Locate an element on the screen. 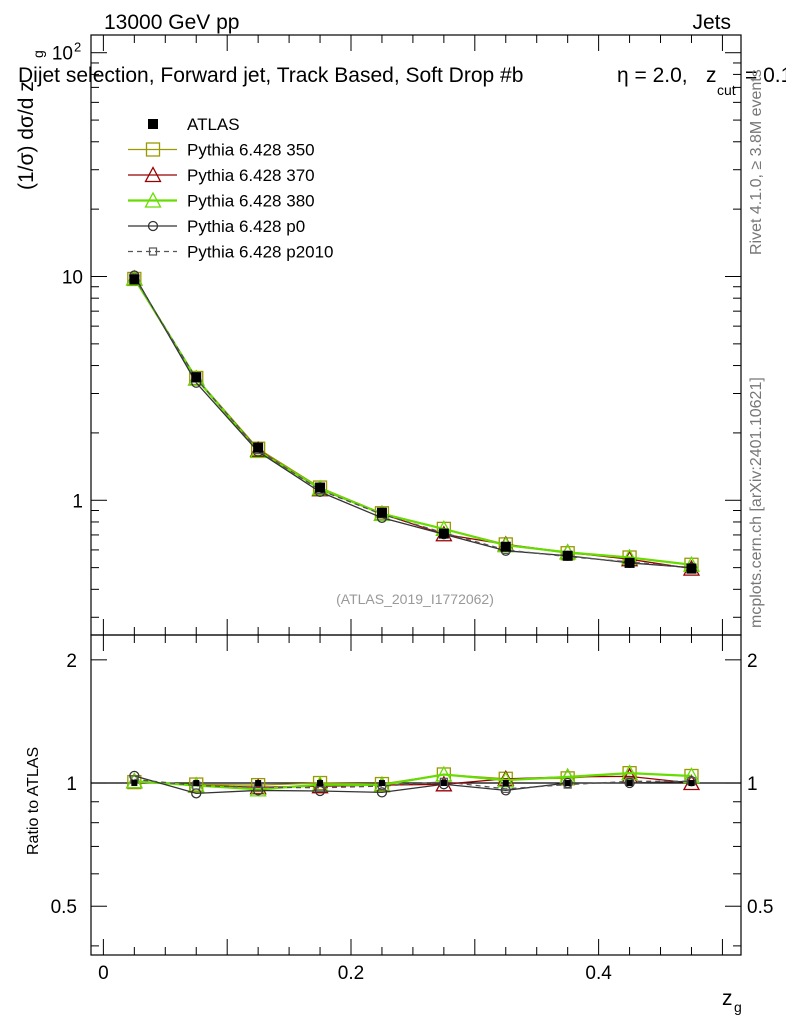  header-right: Jets is located at coordinates (711, 22).